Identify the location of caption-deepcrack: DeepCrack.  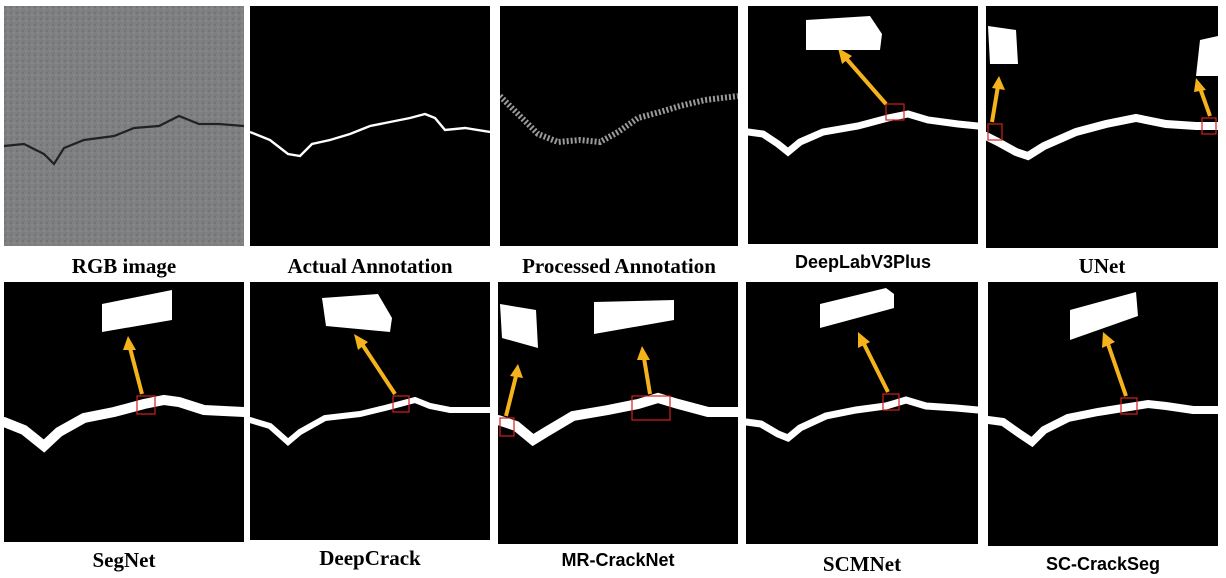
(370, 558).